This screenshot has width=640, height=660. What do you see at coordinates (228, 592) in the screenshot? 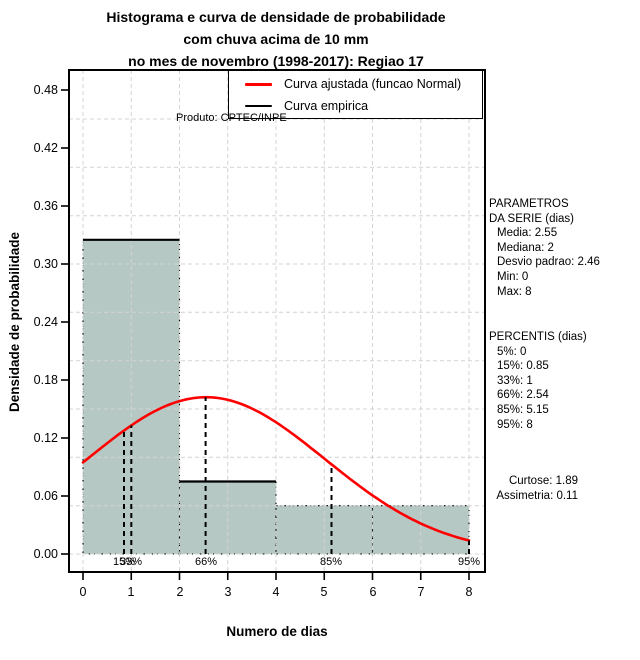
I see `x-tick-label: 3` at bounding box center [228, 592].